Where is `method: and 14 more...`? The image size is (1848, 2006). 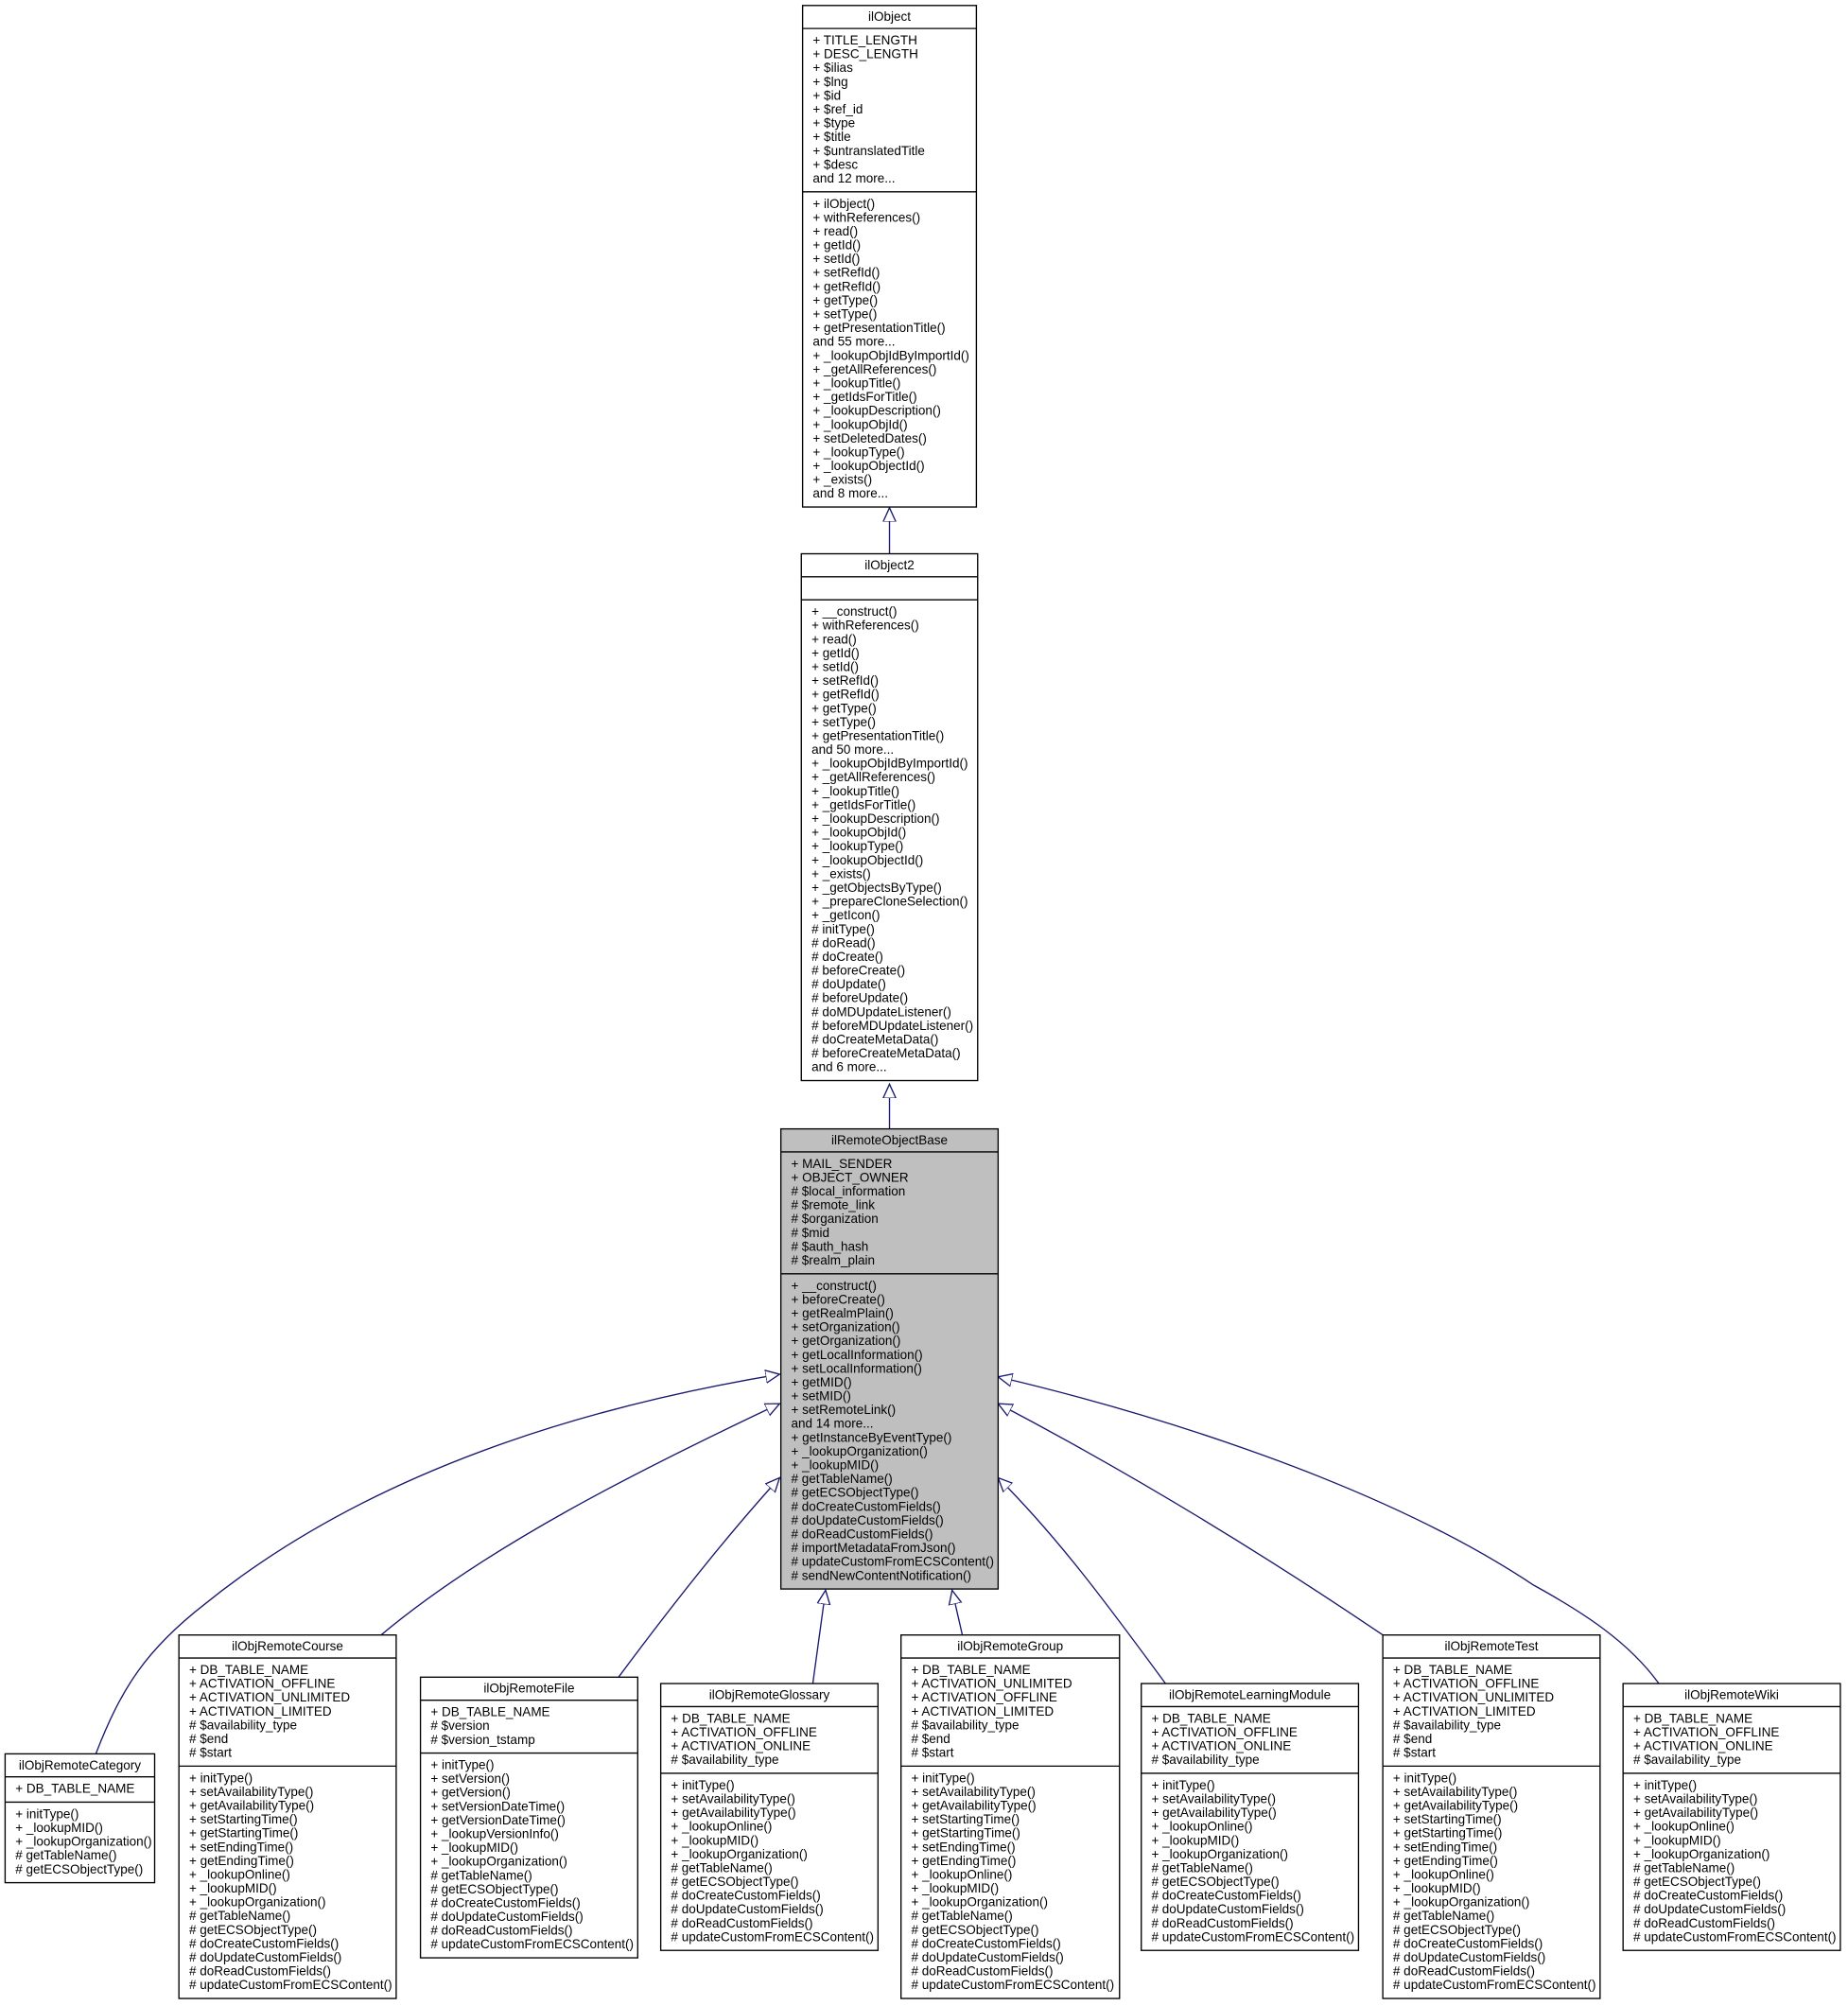
method: and 14 more... is located at coordinates (832, 1424).